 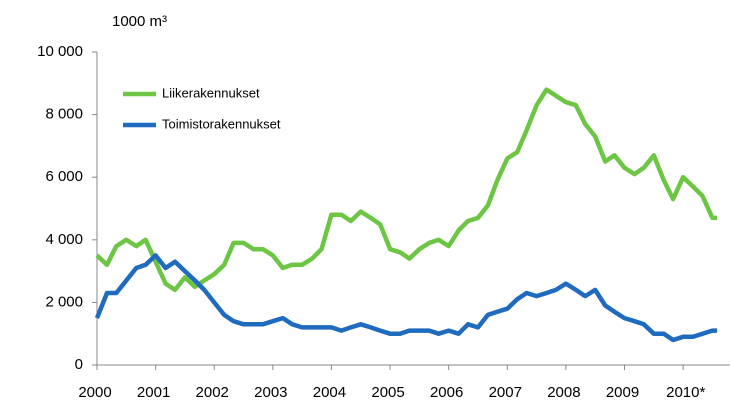 I want to click on x-tick-label: 2004, so click(x=329, y=392).